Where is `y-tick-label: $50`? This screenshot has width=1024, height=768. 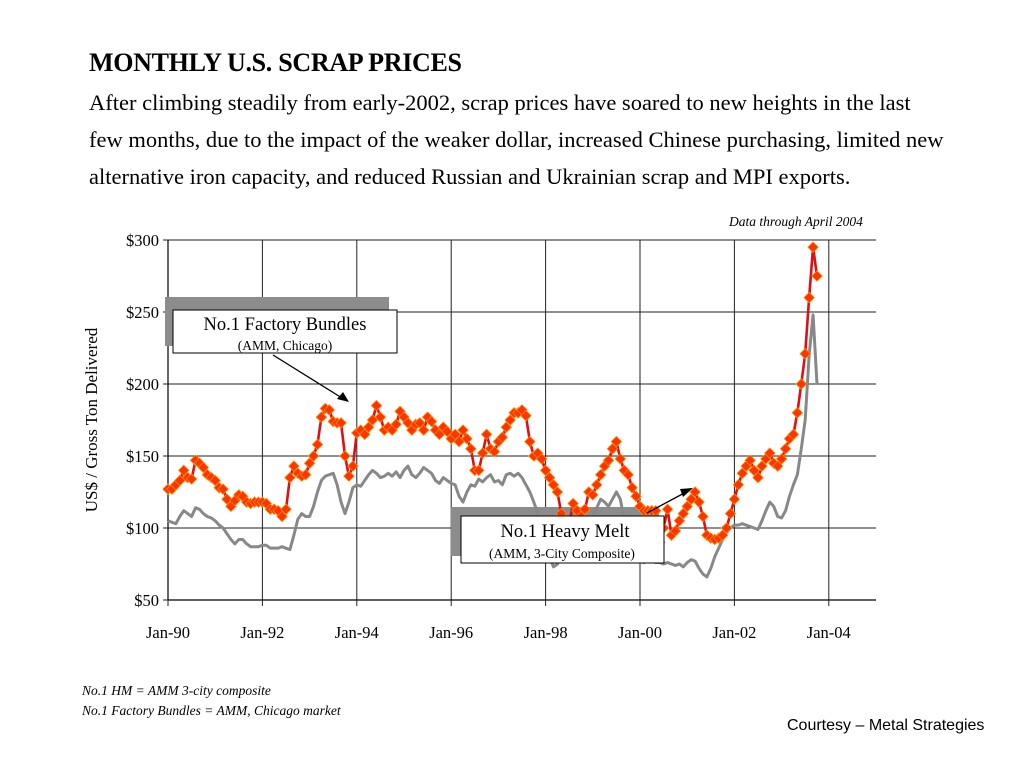 y-tick-label: $50 is located at coordinates (146, 600).